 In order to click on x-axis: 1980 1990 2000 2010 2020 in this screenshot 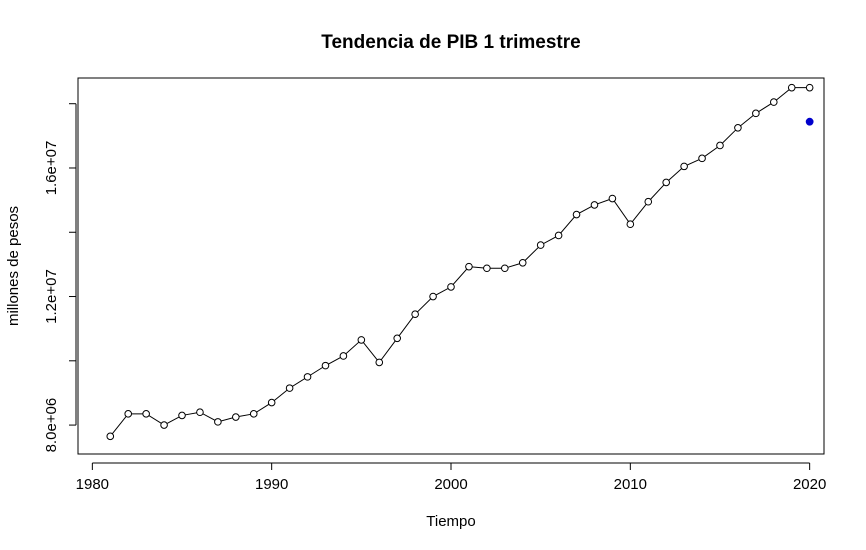, I will do `click(451, 477)`.